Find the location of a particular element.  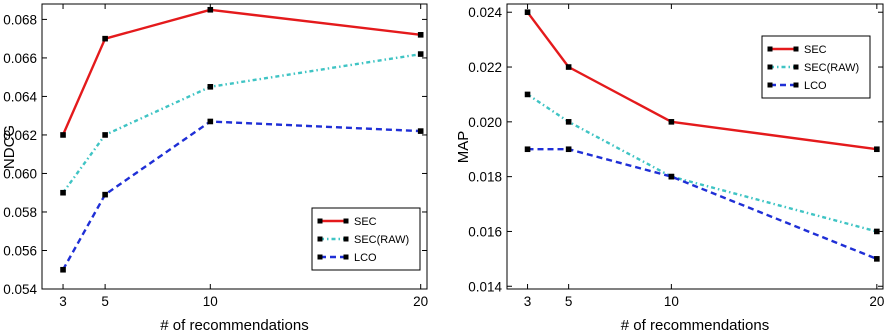

y-tick-label: 0.068 is located at coordinates (20, 19).